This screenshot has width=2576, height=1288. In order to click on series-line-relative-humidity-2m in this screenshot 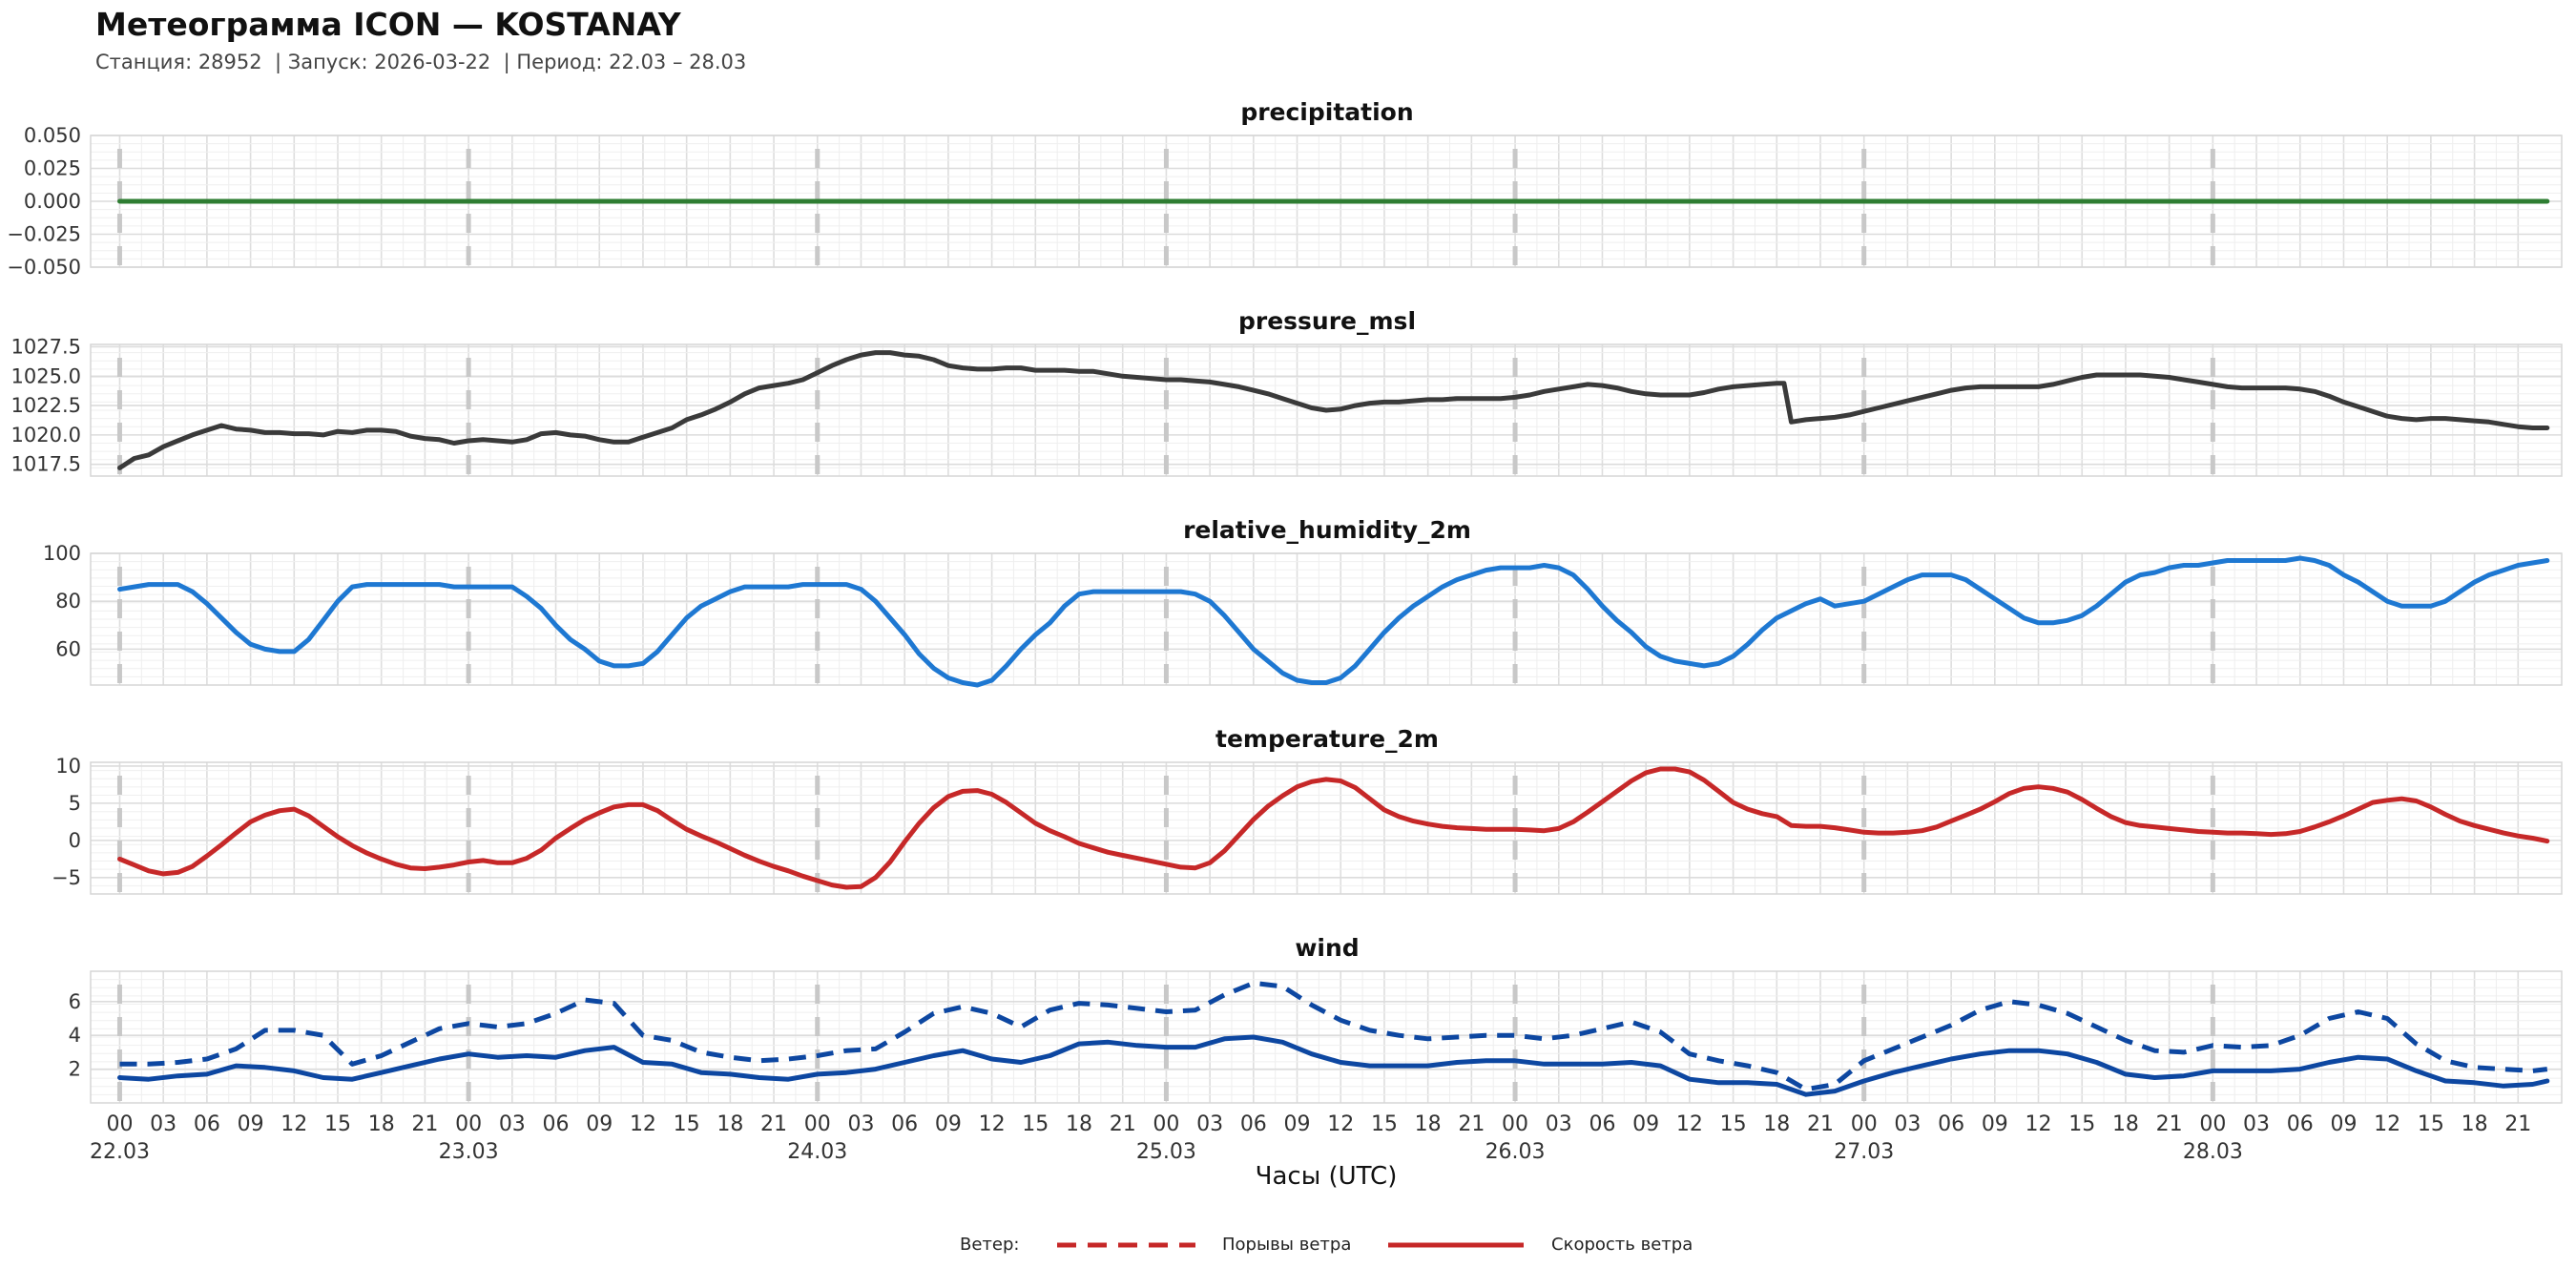, I will do `click(1333, 621)`.